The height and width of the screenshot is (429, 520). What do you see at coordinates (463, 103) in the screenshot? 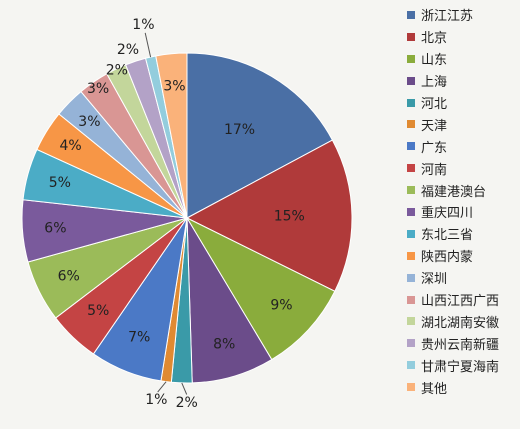
I see `legend-item: 河北` at bounding box center [463, 103].